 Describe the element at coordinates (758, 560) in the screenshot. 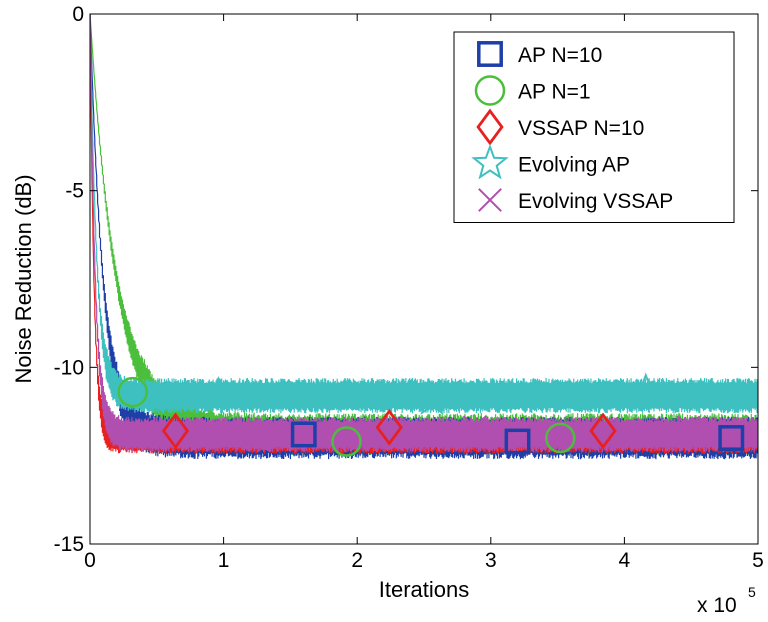

I see `x-tick-label: 5` at that location.